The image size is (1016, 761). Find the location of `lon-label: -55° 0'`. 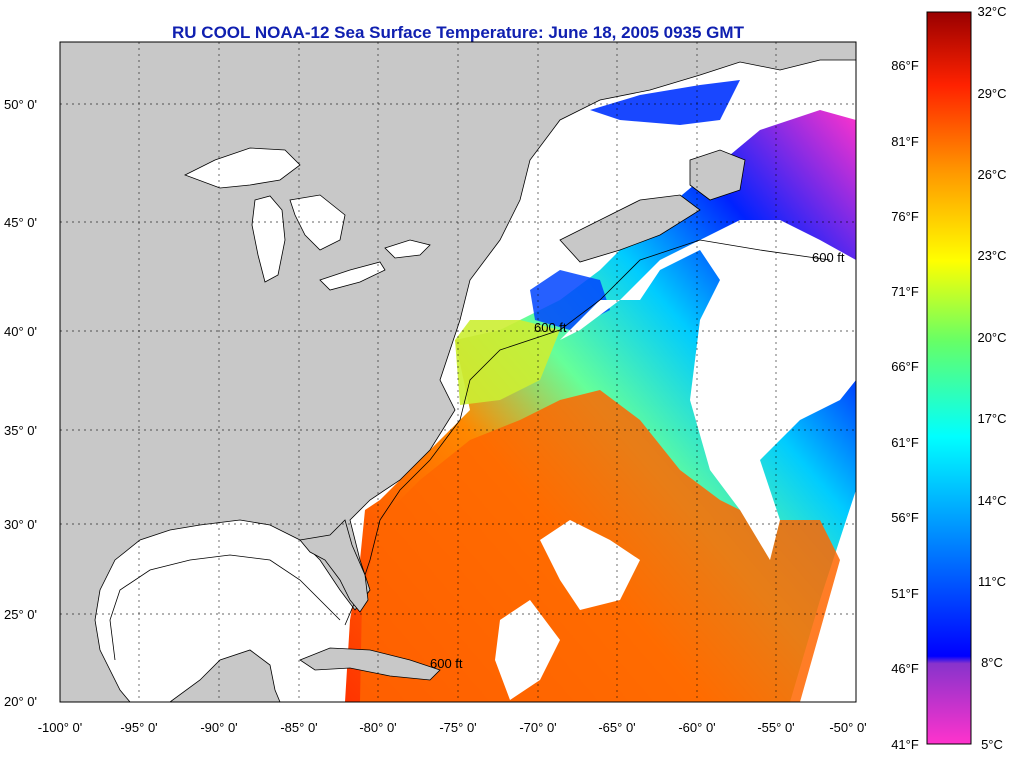

lon-label: -55° 0' is located at coordinates (775, 727).